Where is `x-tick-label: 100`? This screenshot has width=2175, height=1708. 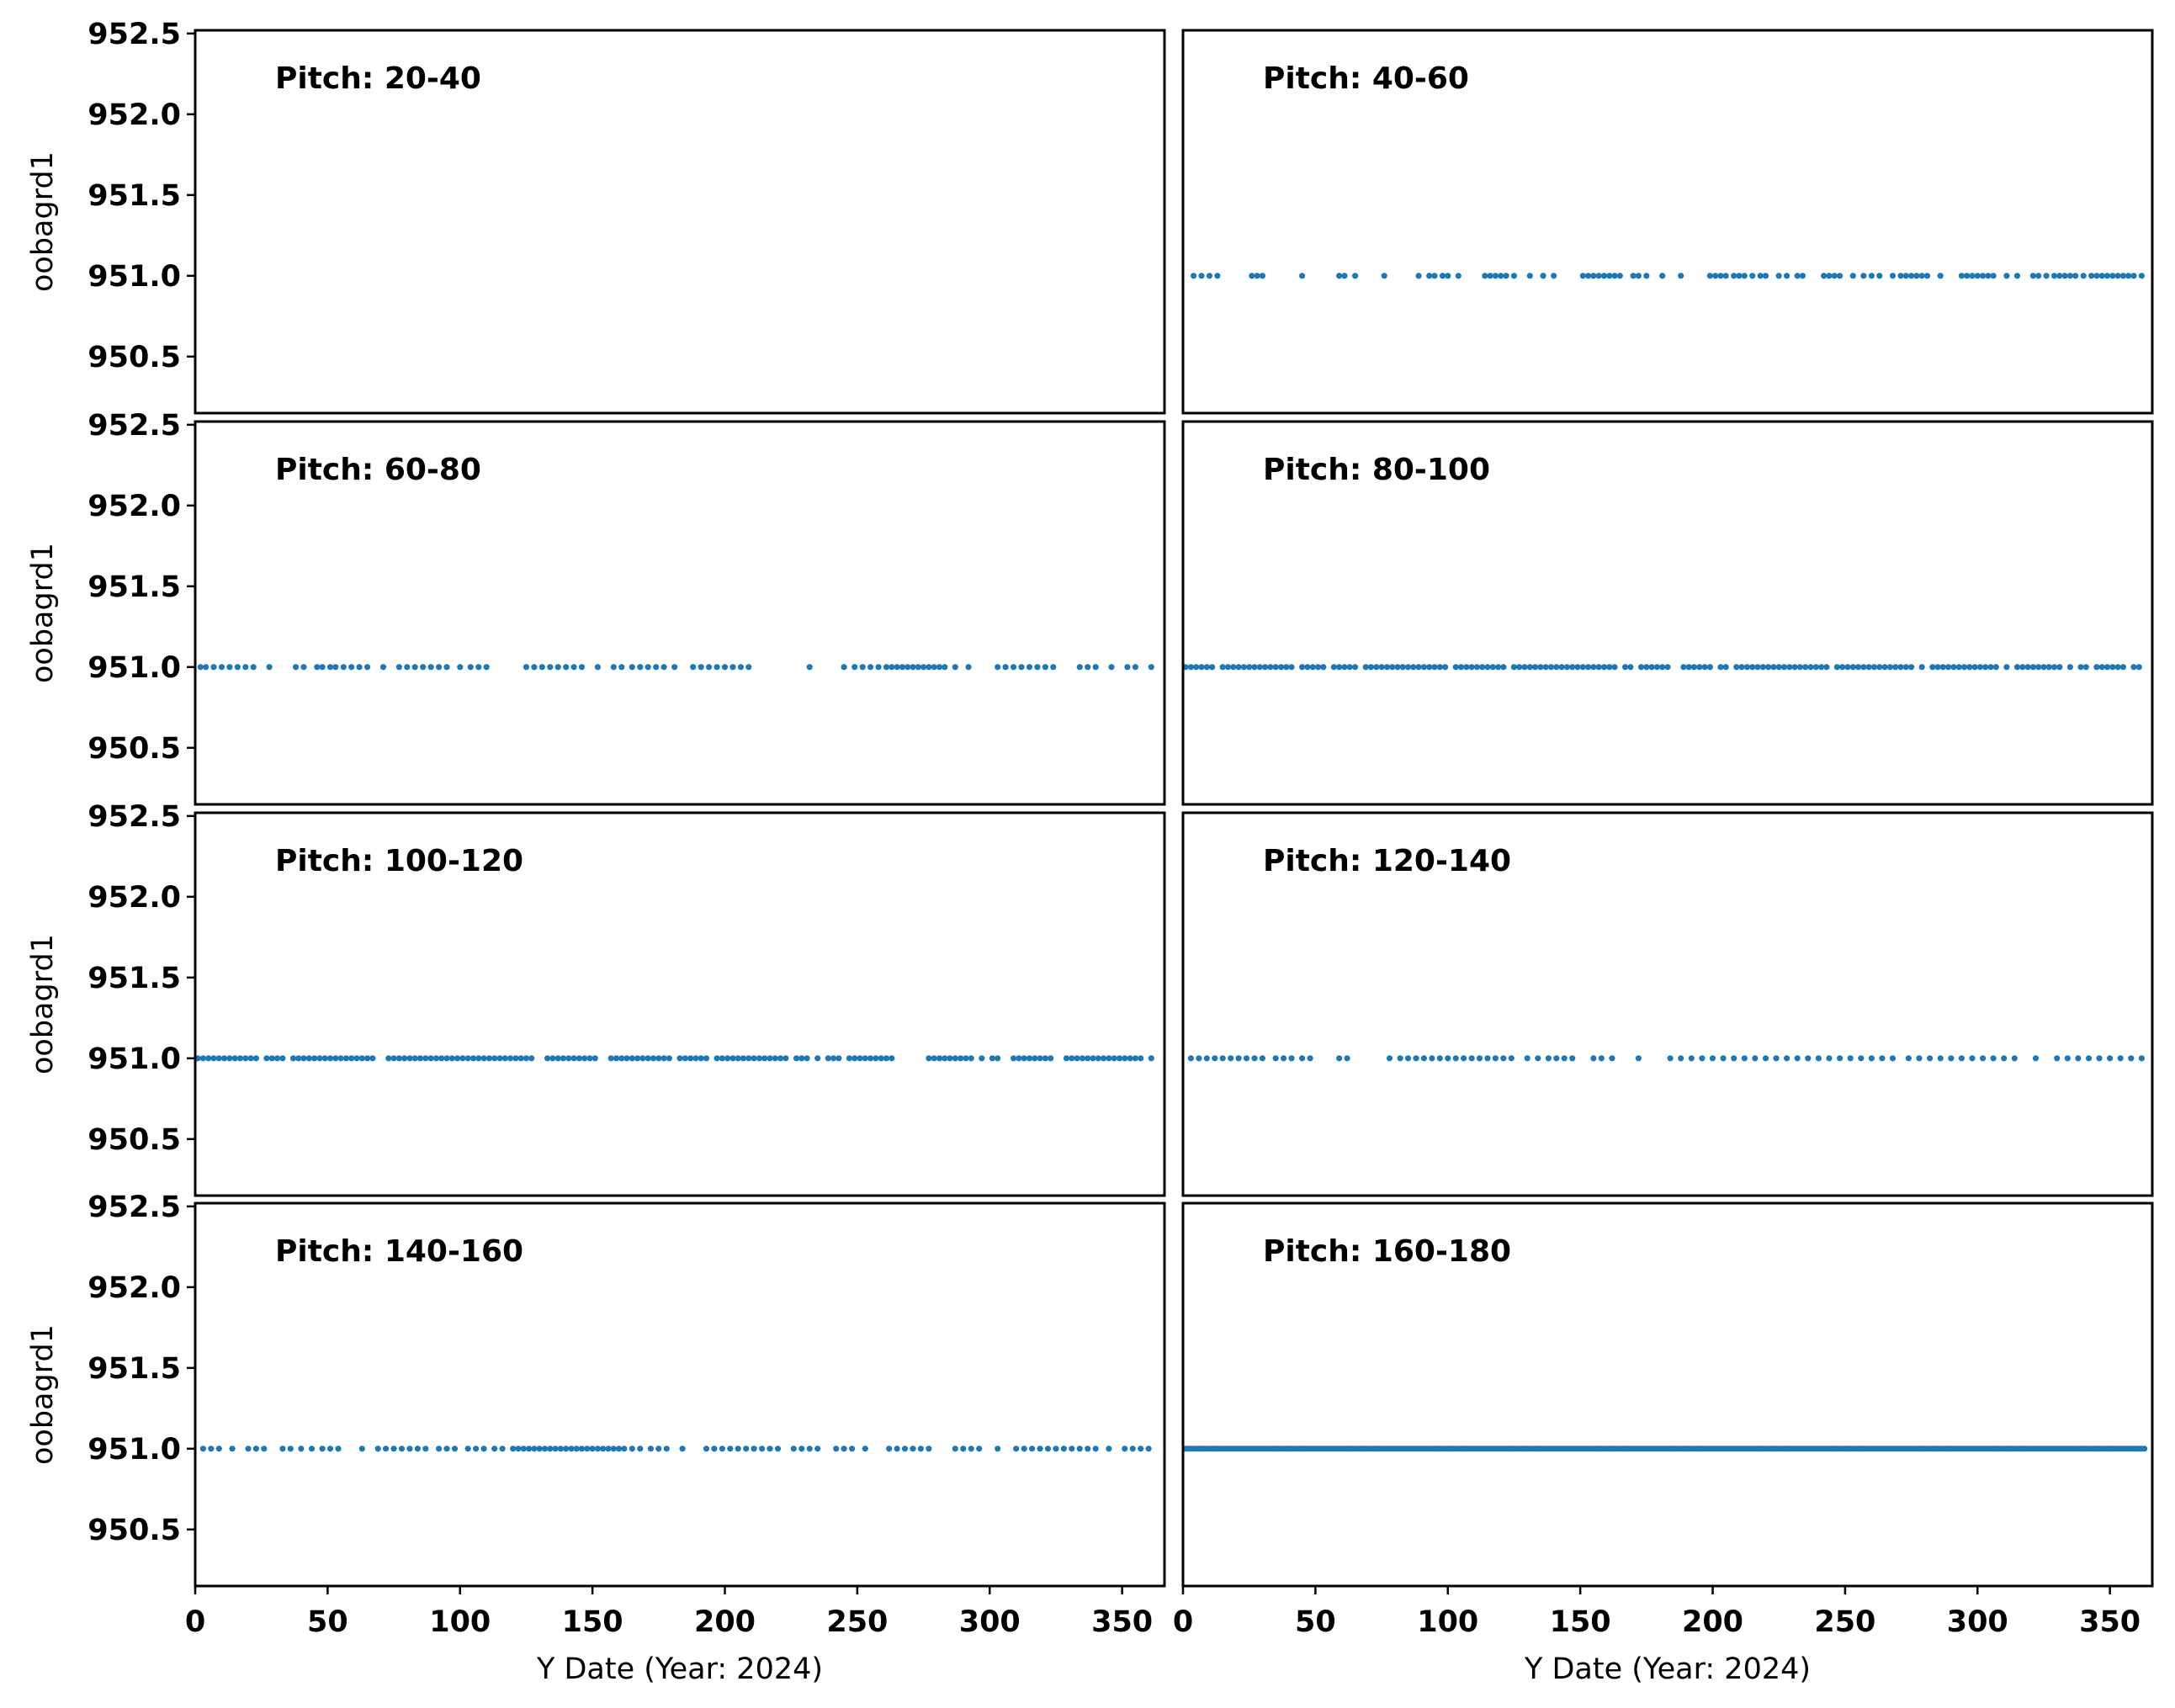
x-tick-label: 100 is located at coordinates (1448, 1622).